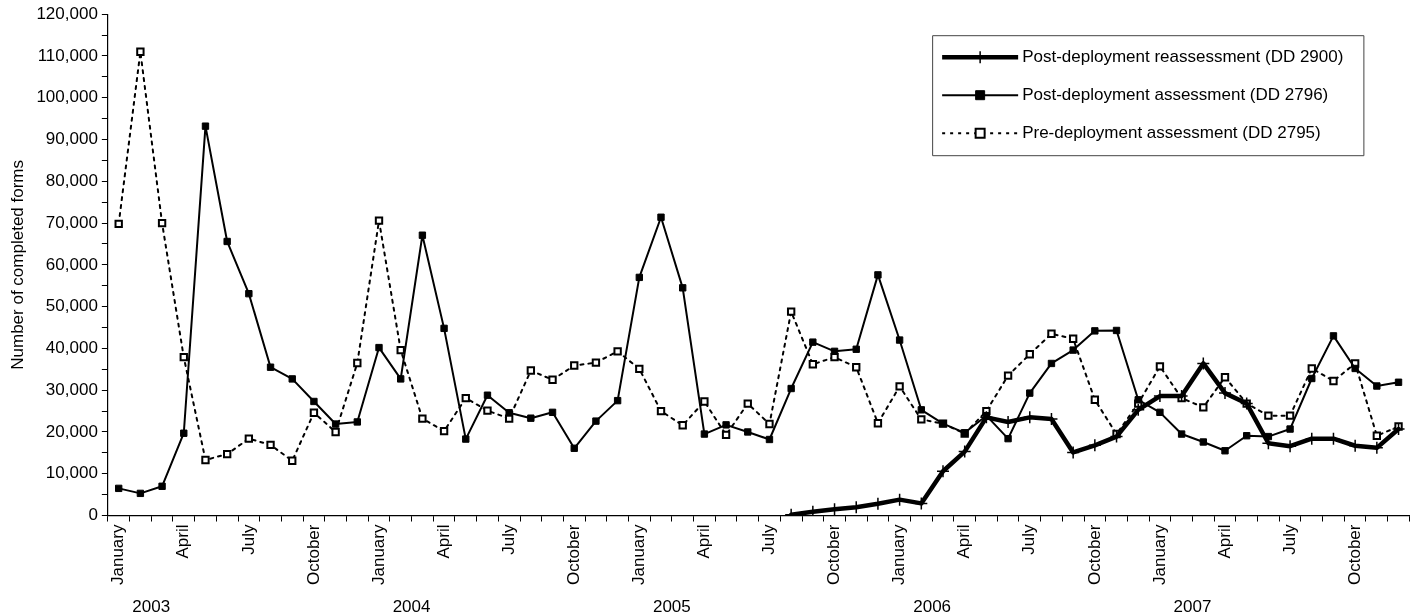  Describe the element at coordinates (71, 306) in the screenshot. I see `y-tick-label: 50,000` at that location.